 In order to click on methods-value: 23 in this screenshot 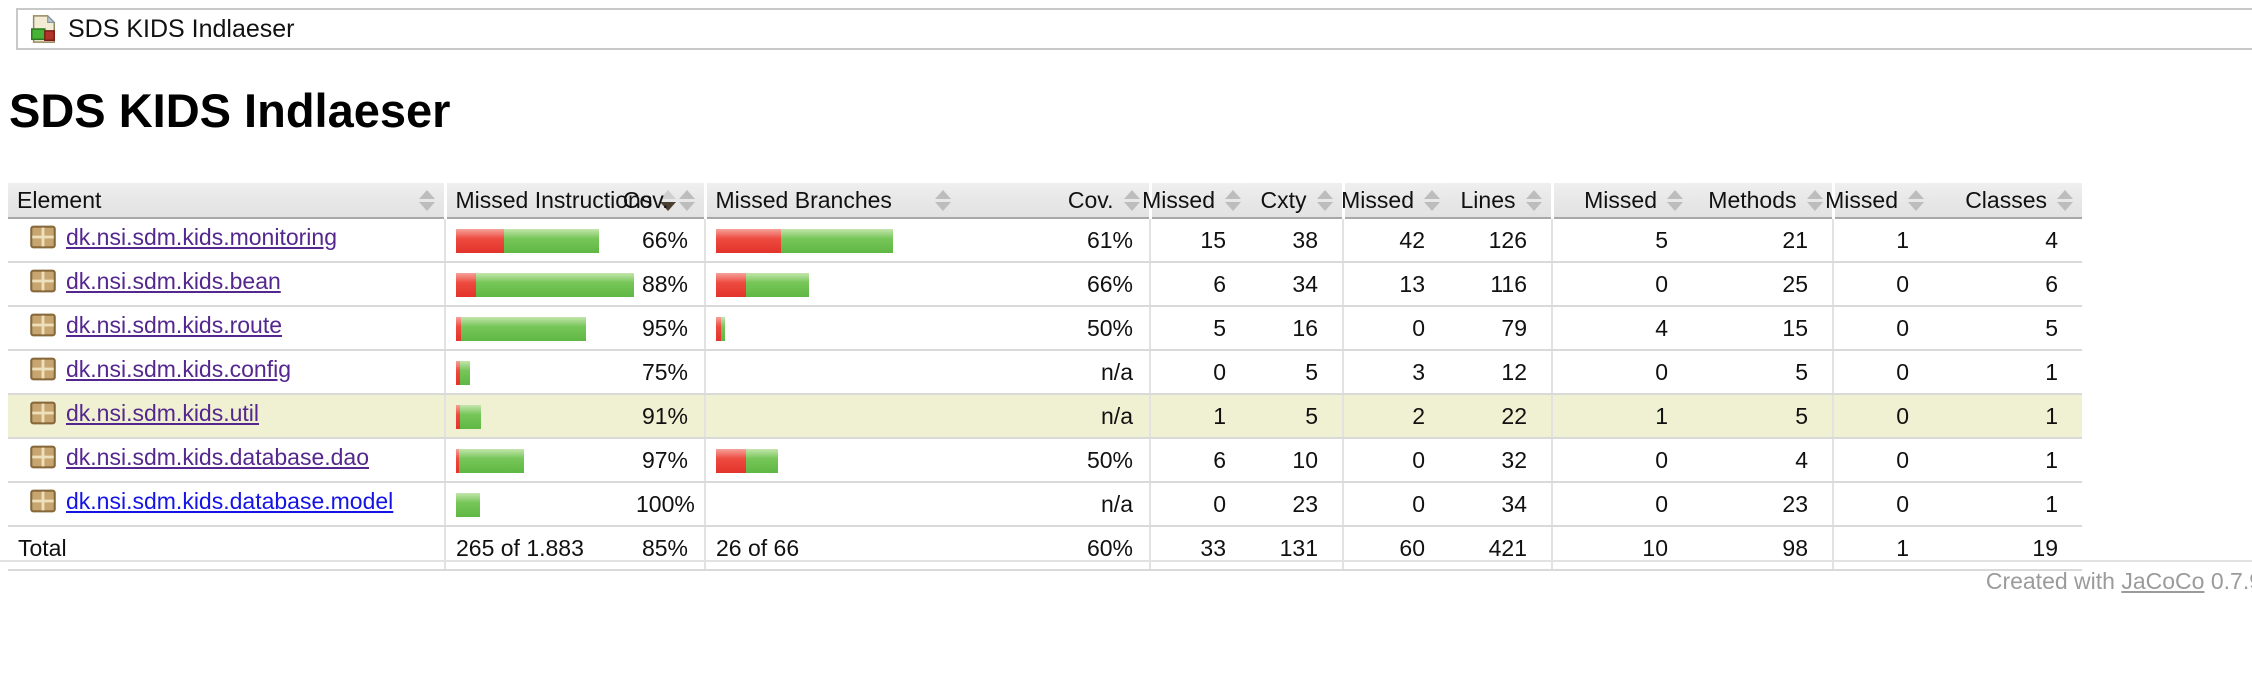, I will do `click(1762, 504)`.